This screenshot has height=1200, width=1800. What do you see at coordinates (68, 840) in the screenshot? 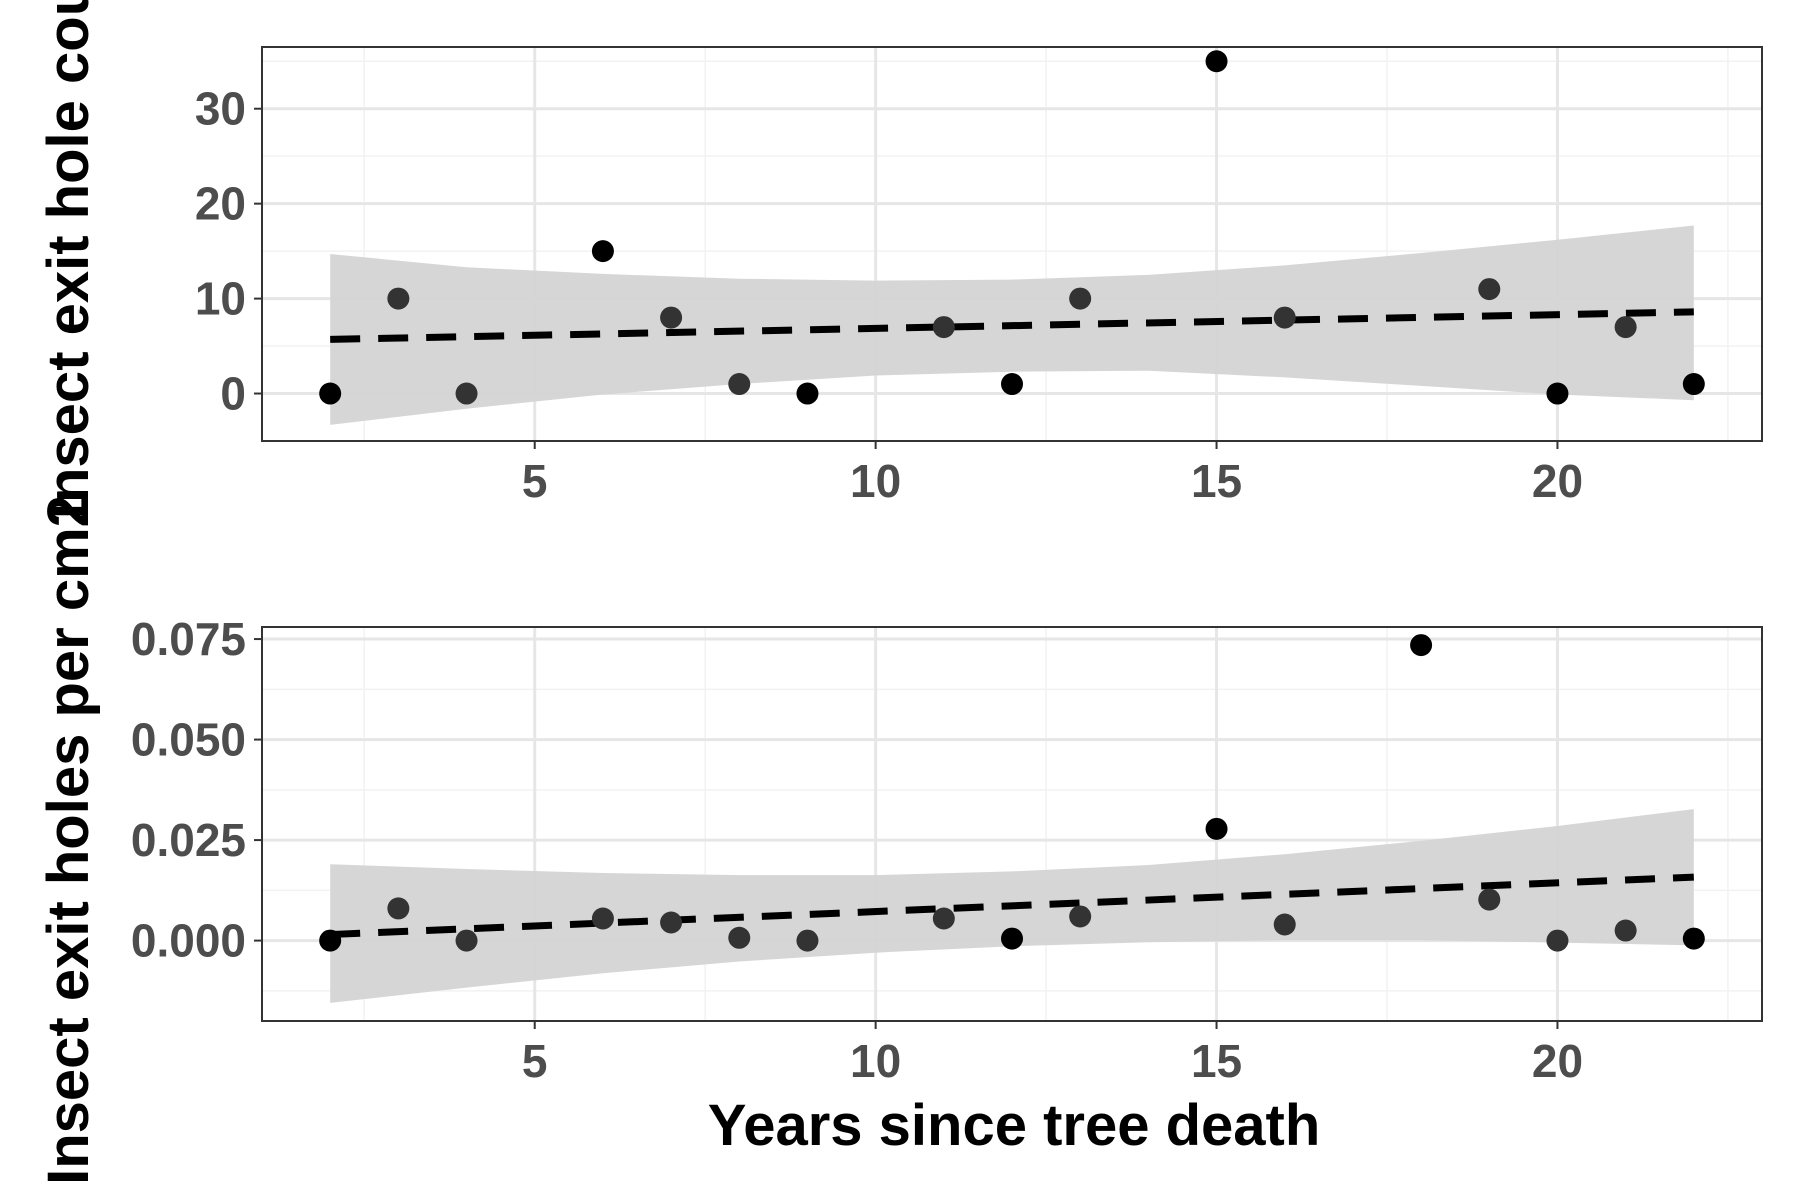
I see `y-axis-title-bottom: Insect exit holes per cm2` at bounding box center [68, 840].